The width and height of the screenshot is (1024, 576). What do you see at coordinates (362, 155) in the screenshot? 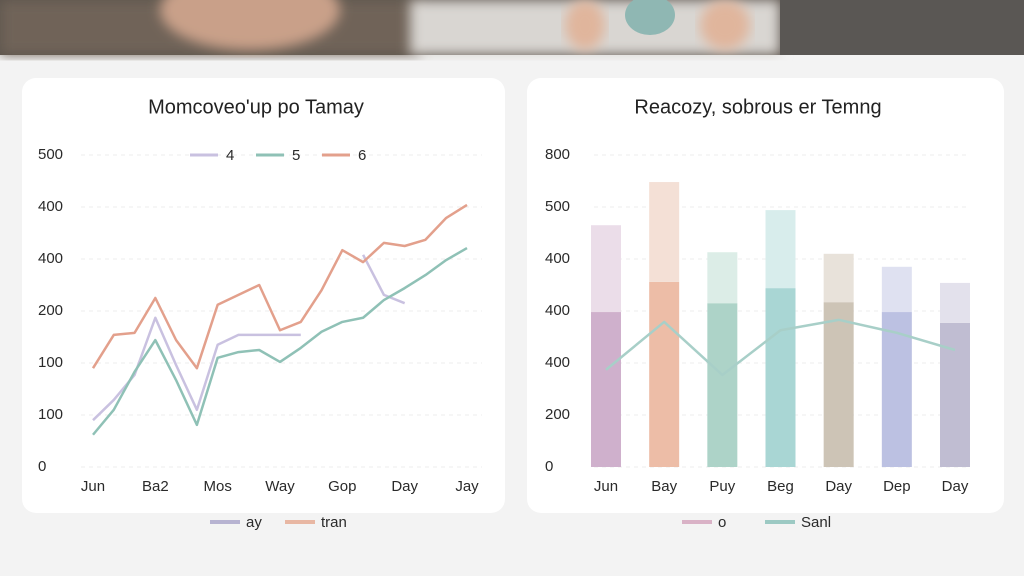
I see `legend-label: 6` at bounding box center [362, 155].